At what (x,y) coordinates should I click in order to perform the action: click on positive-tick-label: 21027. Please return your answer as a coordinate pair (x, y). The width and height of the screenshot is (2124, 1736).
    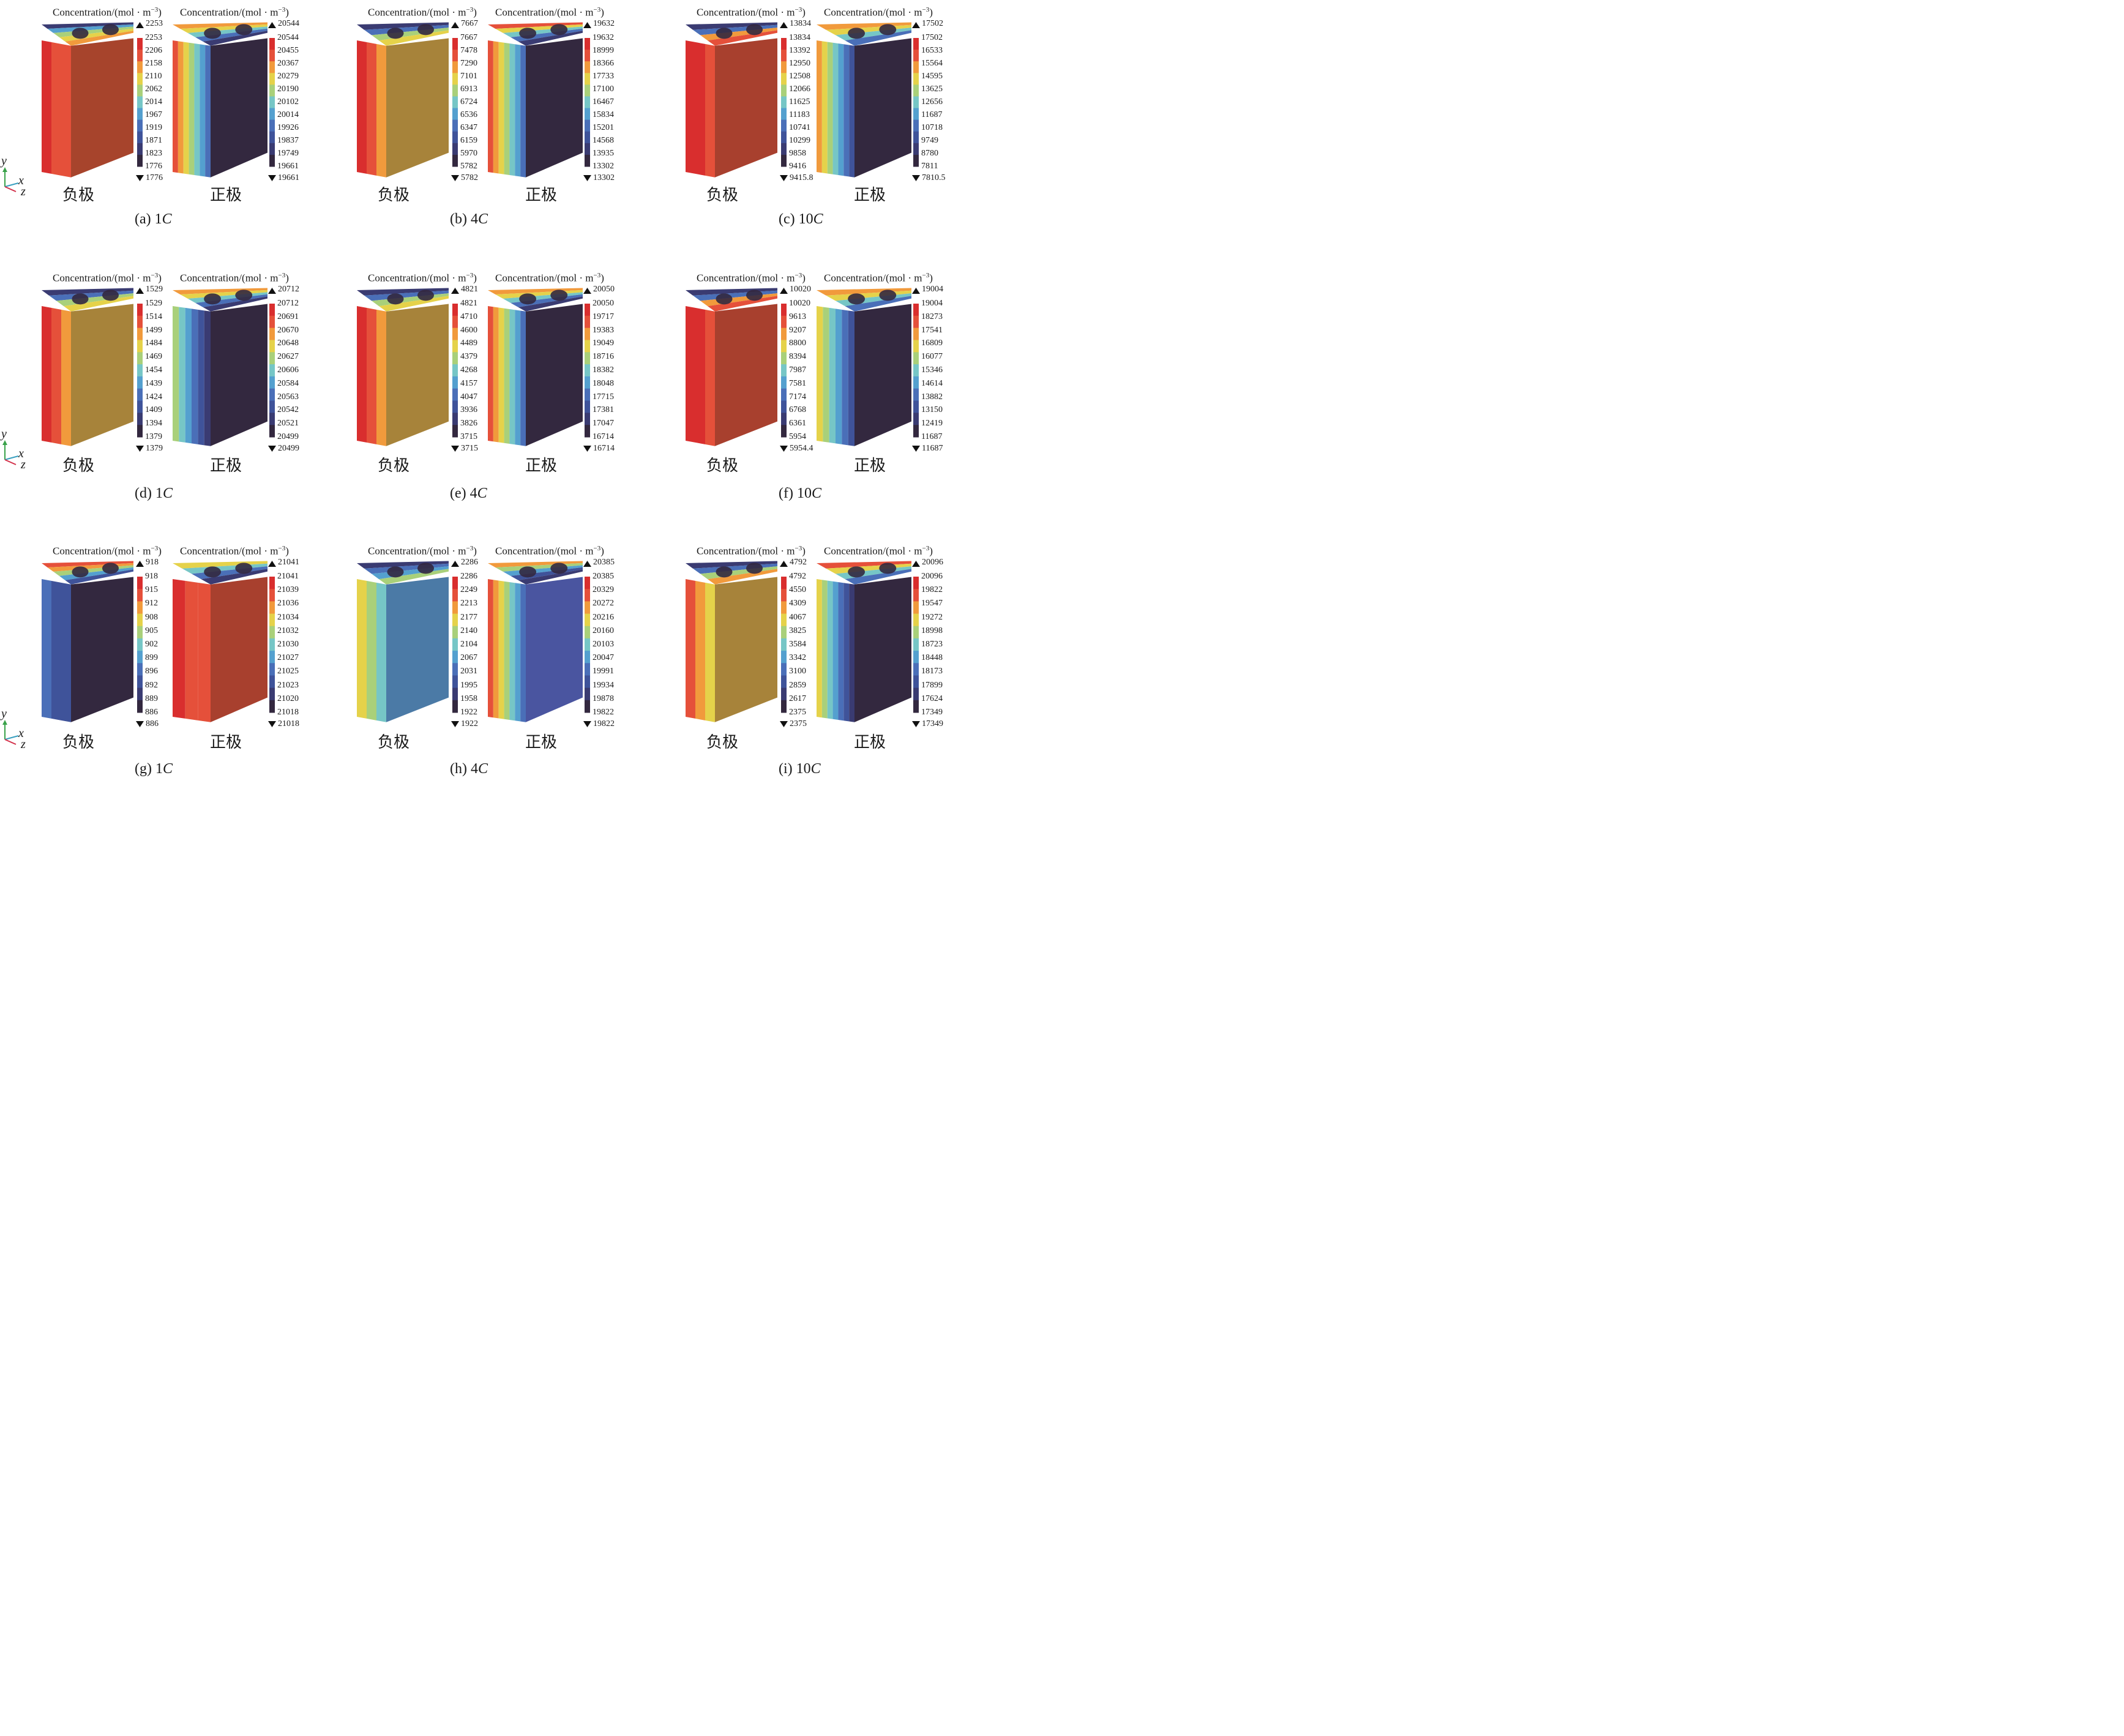
    Looking at the image, I should click on (288, 658).